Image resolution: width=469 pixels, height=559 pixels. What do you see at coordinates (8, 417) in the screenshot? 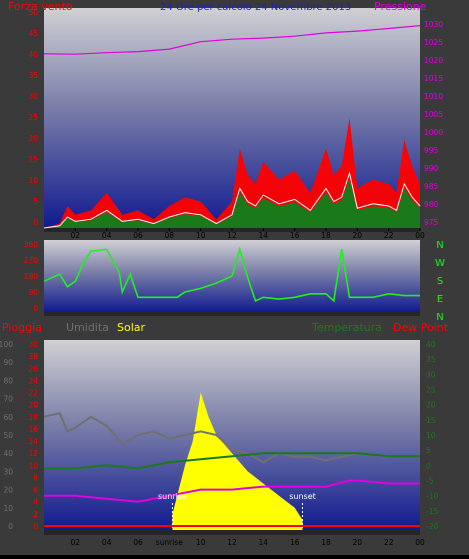
I see `humidity-y-tick-6: 60` at bounding box center [8, 417].